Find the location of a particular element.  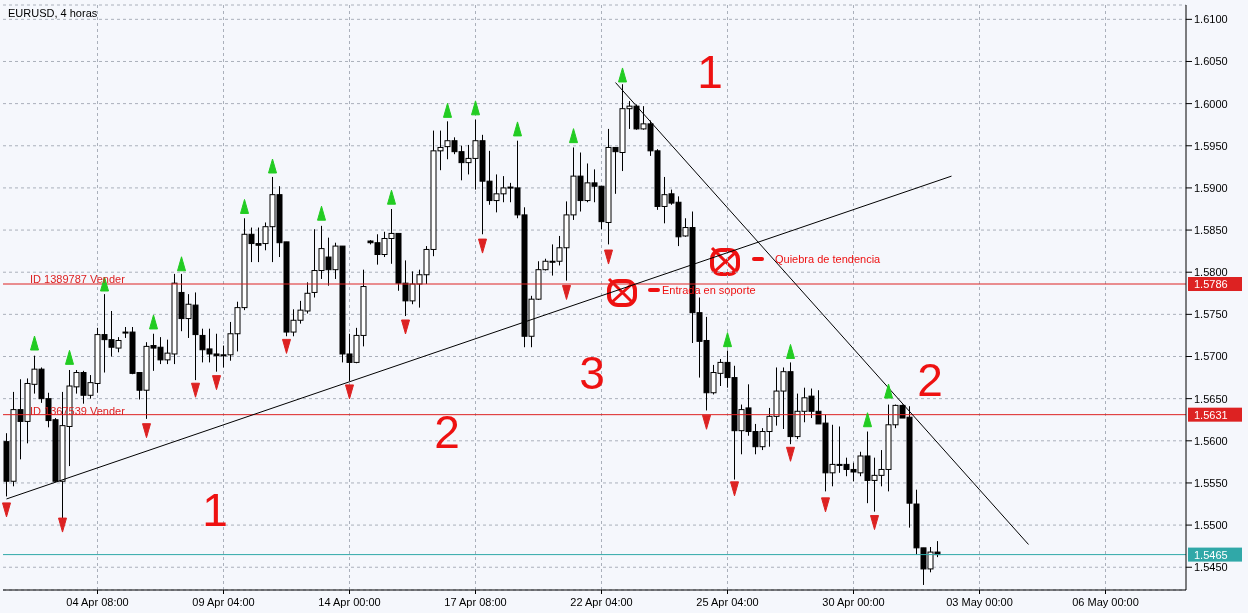

ref-line-label: 1.5465 is located at coordinates (1211, 554).